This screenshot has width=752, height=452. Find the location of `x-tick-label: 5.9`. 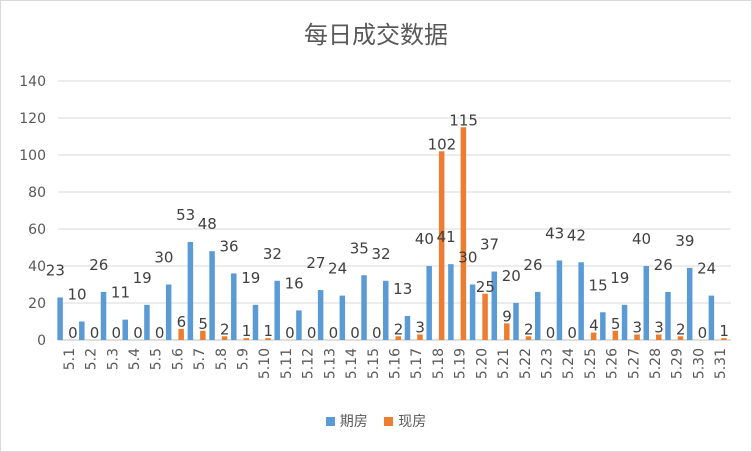

x-tick-label: 5.9 is located at coordinates (244, 359).